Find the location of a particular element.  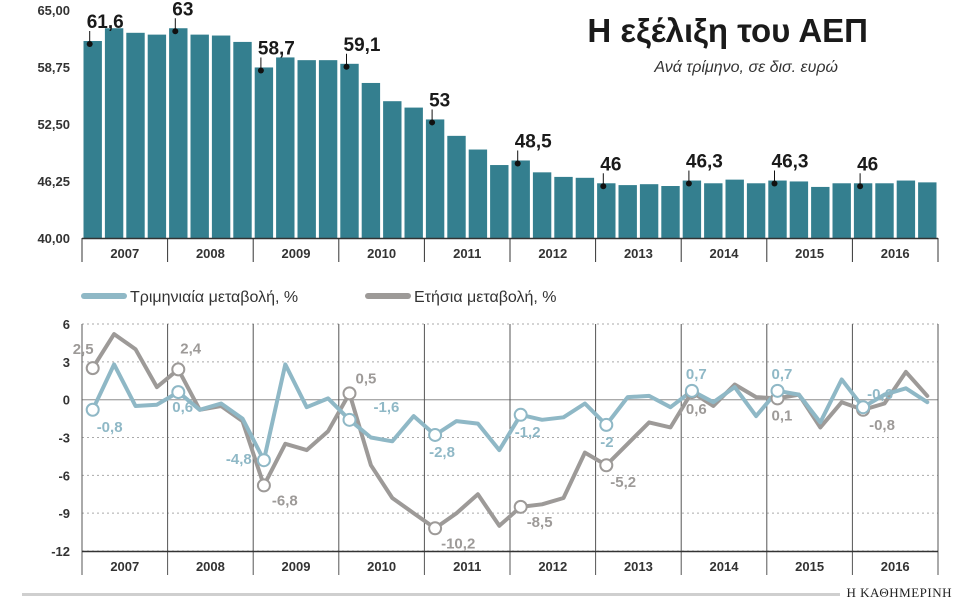

bar-y-tick-label: 46,25 is located at coordinates (53, 181).